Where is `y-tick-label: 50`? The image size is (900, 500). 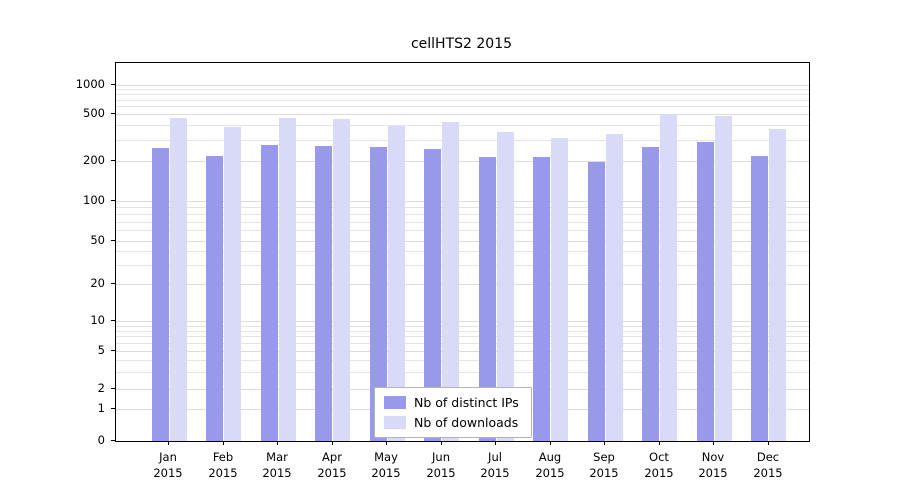
y-tick-label: 50 is located at coordinates (97, 240).